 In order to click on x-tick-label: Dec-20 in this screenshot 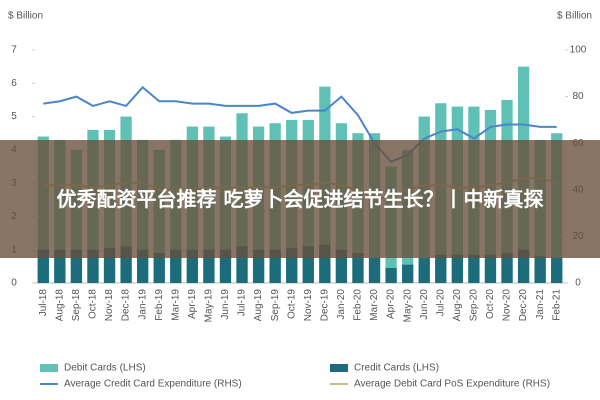, I will do `click(523, 305)`.